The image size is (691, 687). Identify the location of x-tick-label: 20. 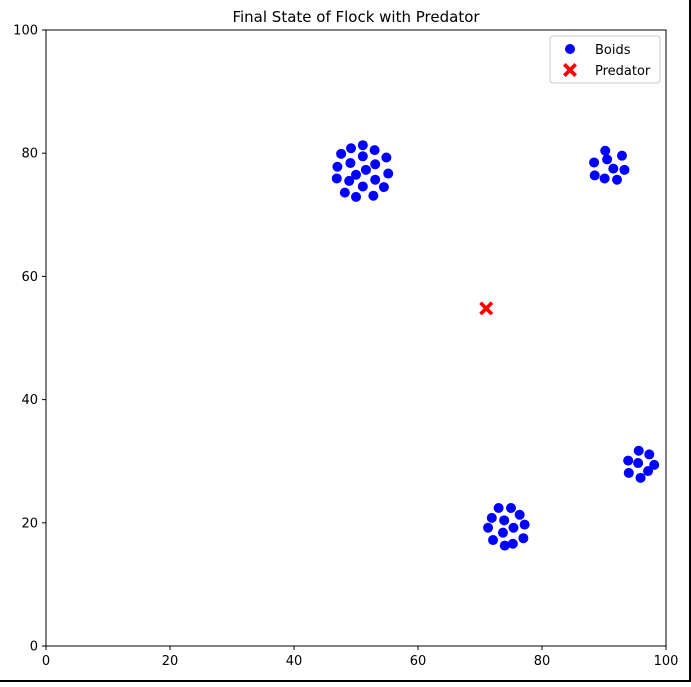
(170, 661).